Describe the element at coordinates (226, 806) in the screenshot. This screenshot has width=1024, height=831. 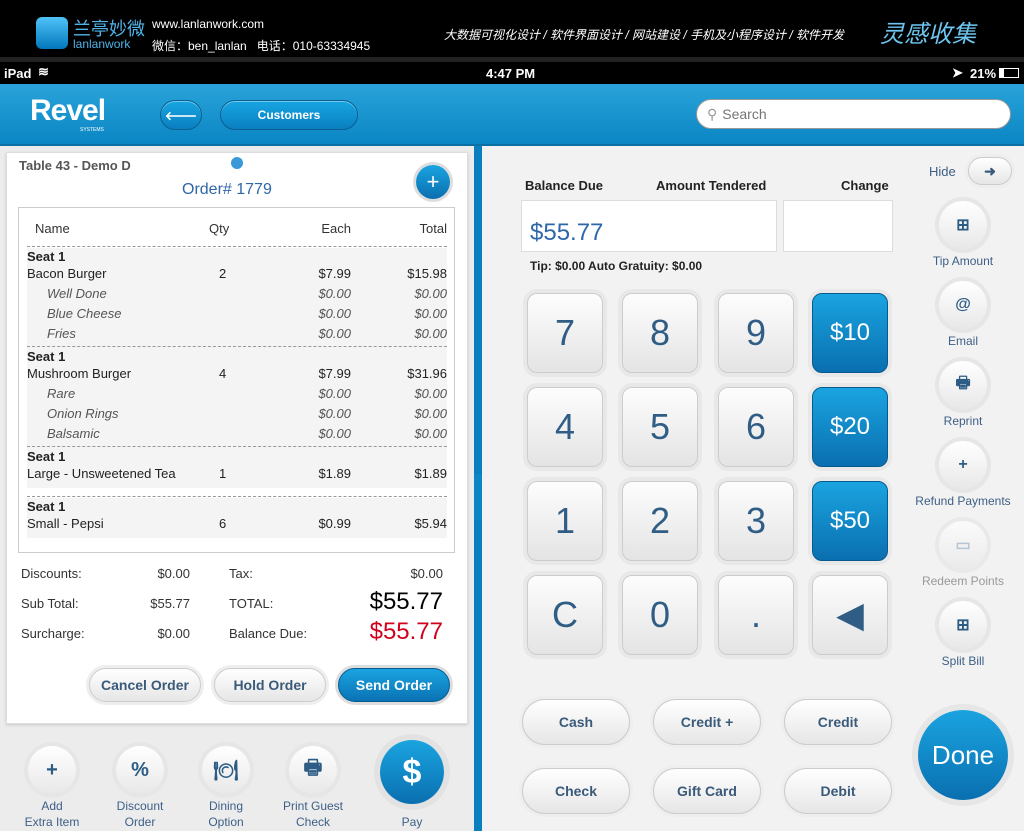
I see `action-label: Dining` at that location.